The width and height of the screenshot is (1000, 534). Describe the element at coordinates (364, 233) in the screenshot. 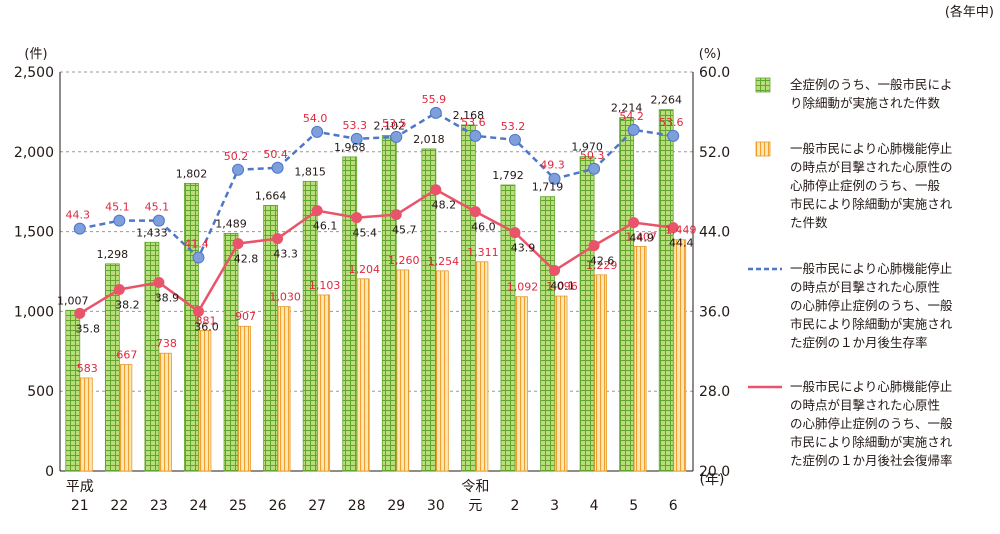

I see `point-social-return-label: 45.4` at that location.